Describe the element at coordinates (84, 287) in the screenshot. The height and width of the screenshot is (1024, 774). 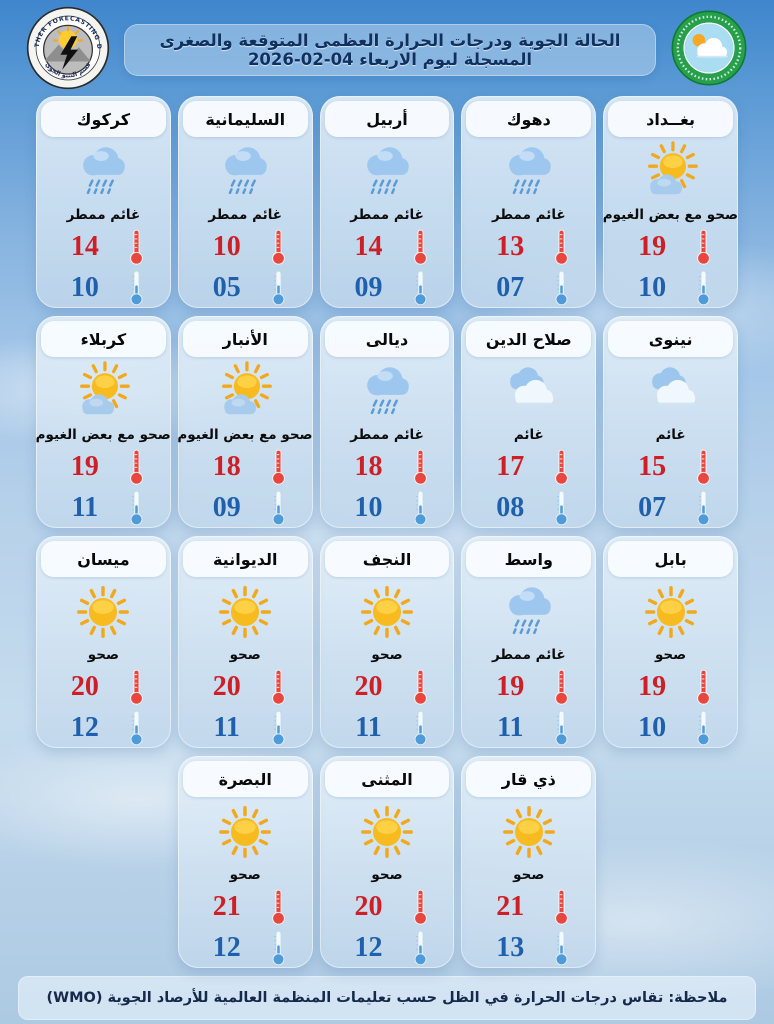
I see `min-temp-value: 10` at that location.